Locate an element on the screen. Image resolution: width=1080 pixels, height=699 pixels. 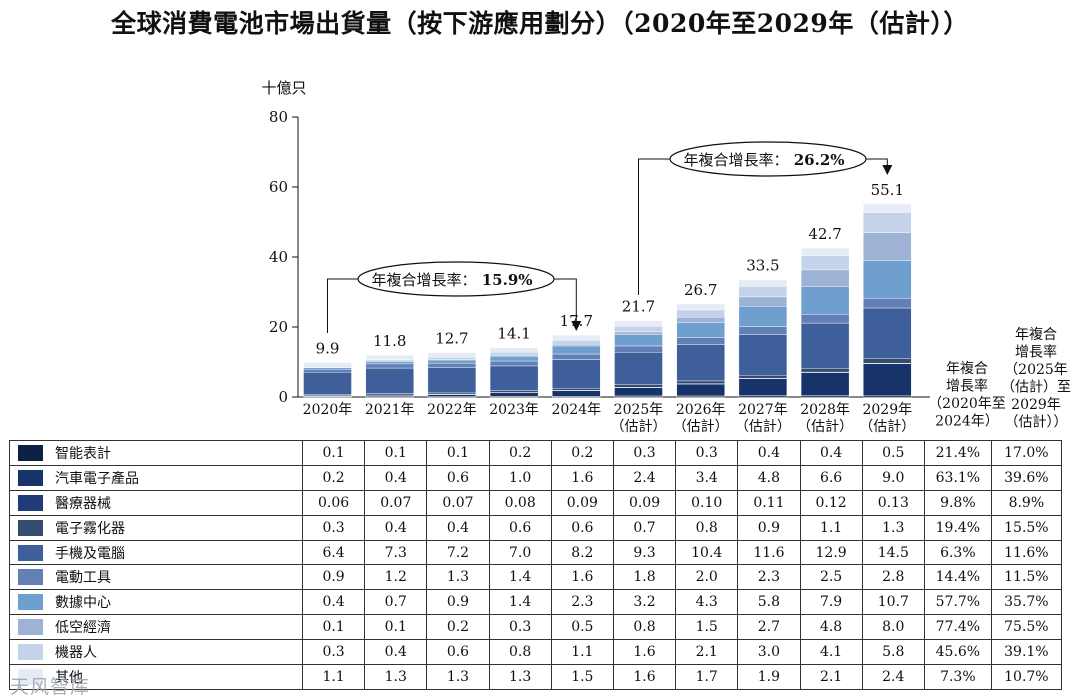
bar-total-label: 55.1 is located at coordinates (887, 190).